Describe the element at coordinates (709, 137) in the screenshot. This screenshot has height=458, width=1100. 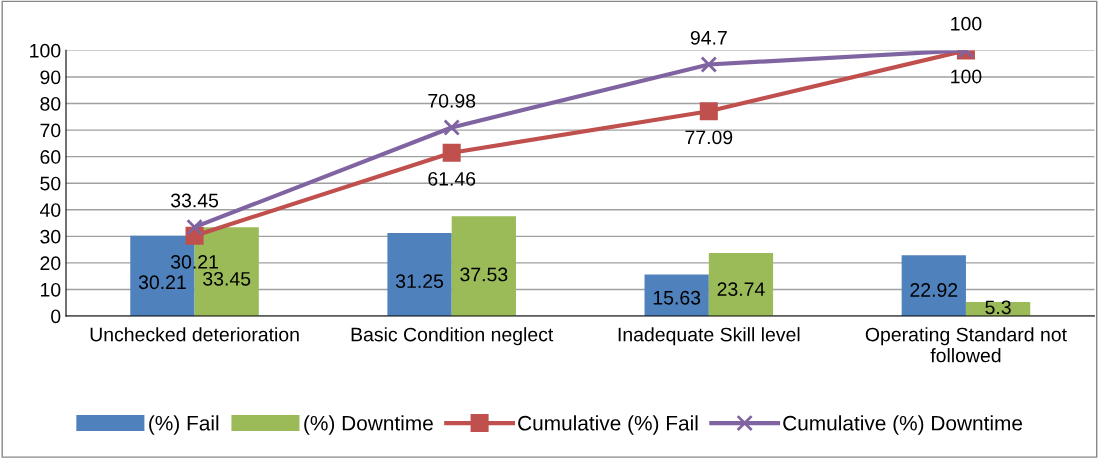
I see `data-label: 77.09` at that location.